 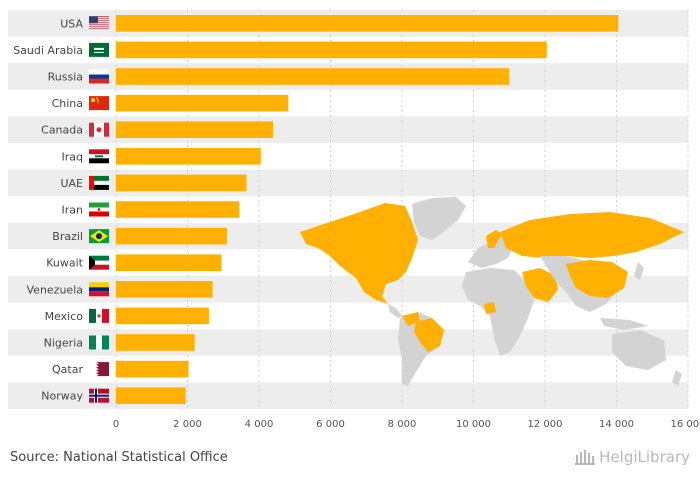 I want to click on category-label: USA, so click(x=71, y=23).